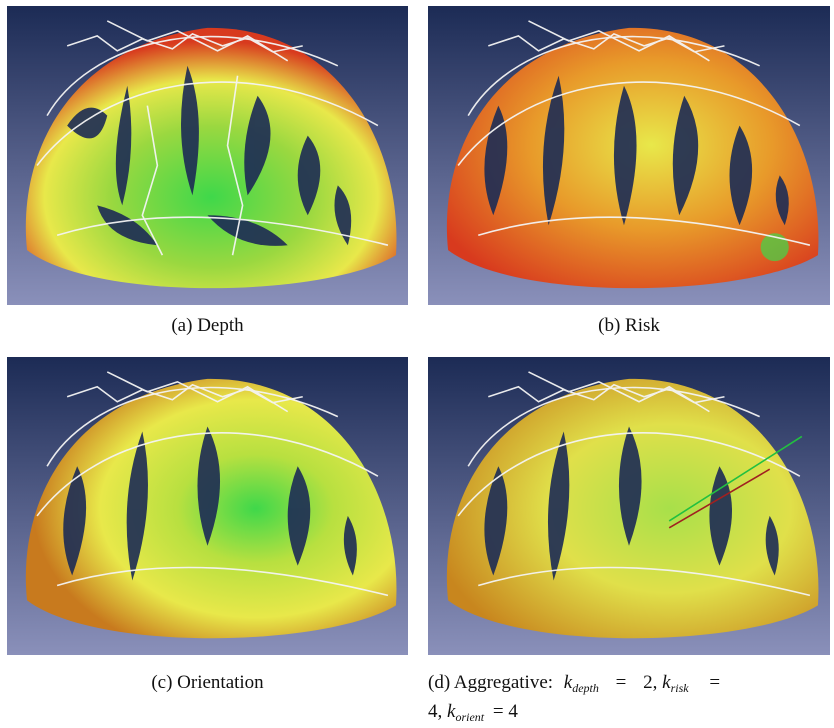 Image resolution: width=834 pixels, height=728 pixels. I want to click on formula-line1: kdepth = 2, krisk =, so click(642, 683).